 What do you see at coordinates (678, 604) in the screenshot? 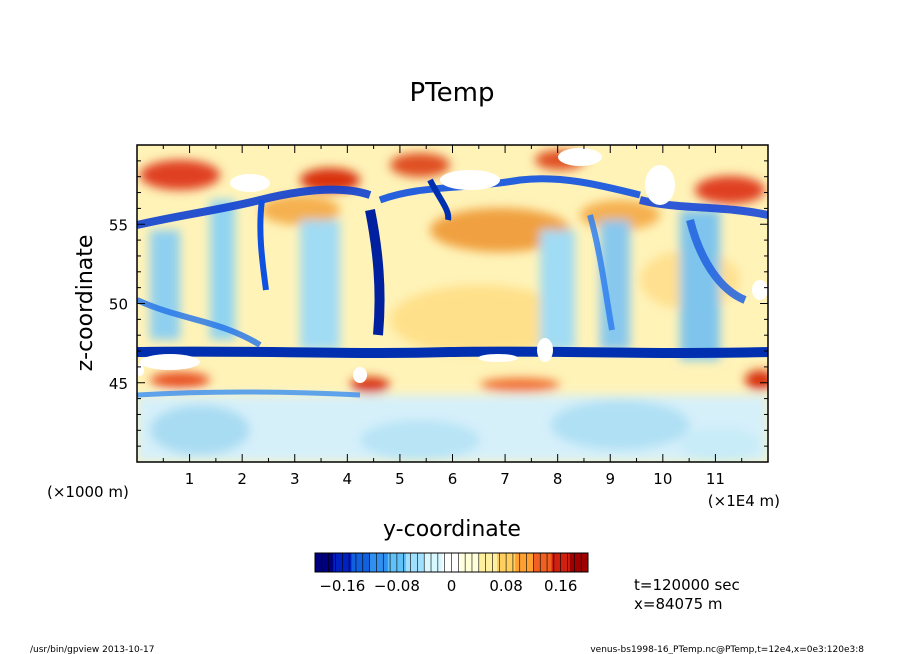
I see `position-info: x=84075 m` at bounding box center [678, 604].